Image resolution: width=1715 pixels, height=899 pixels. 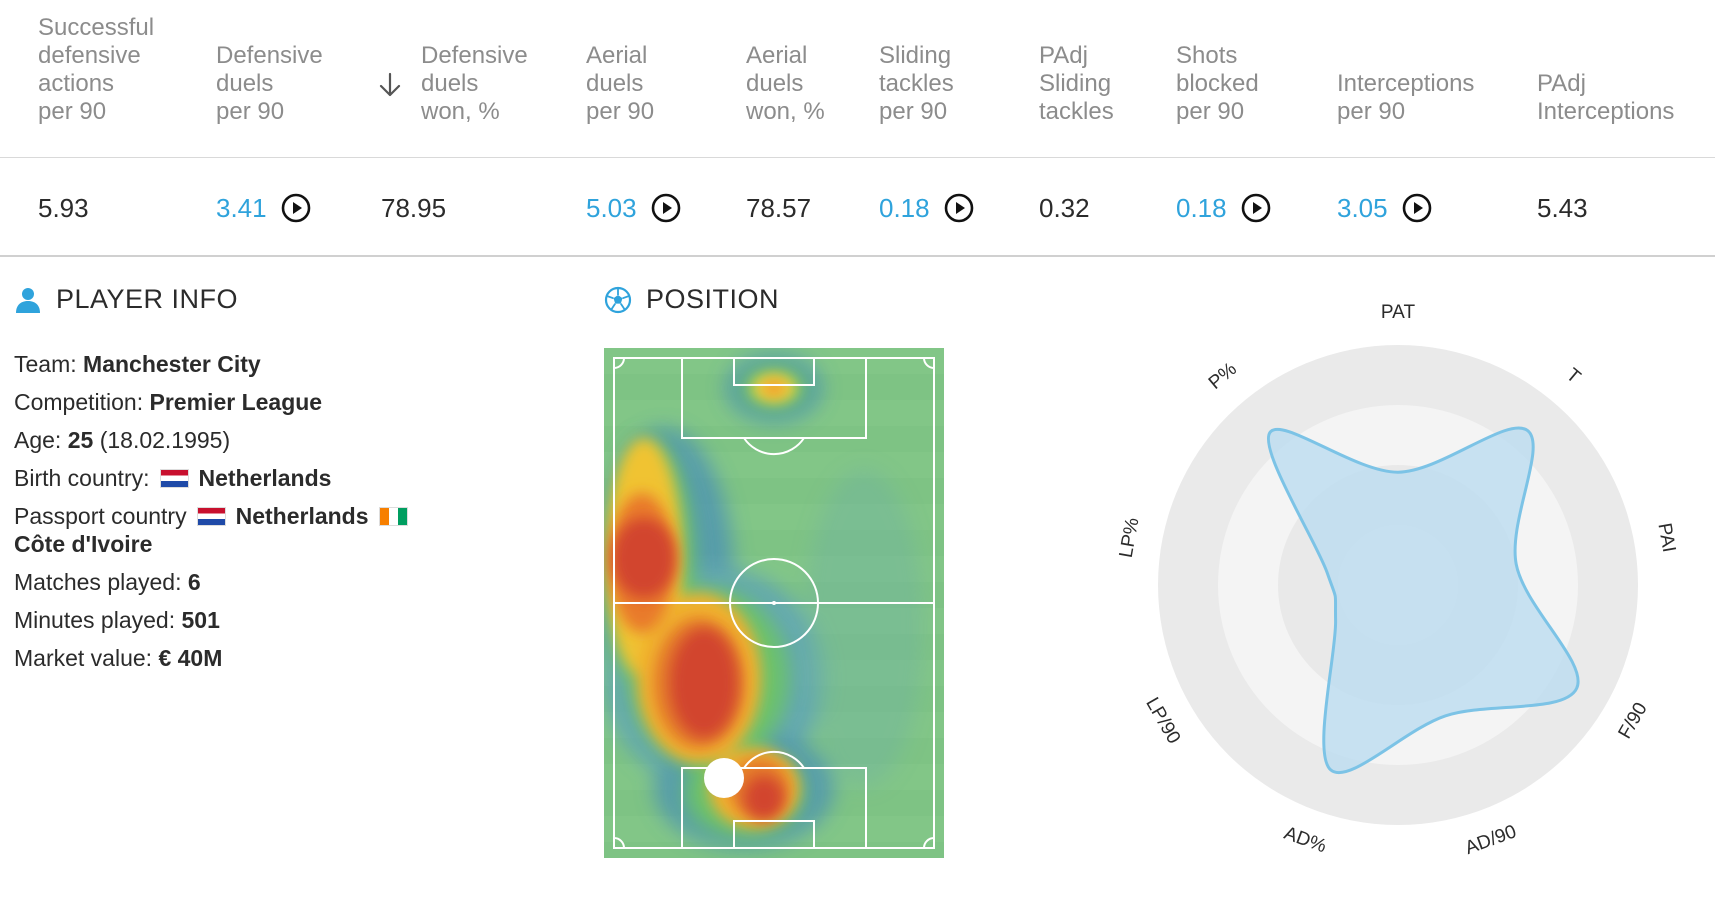 I want to click on minutes-value: 501, so click(x=200, y=620).